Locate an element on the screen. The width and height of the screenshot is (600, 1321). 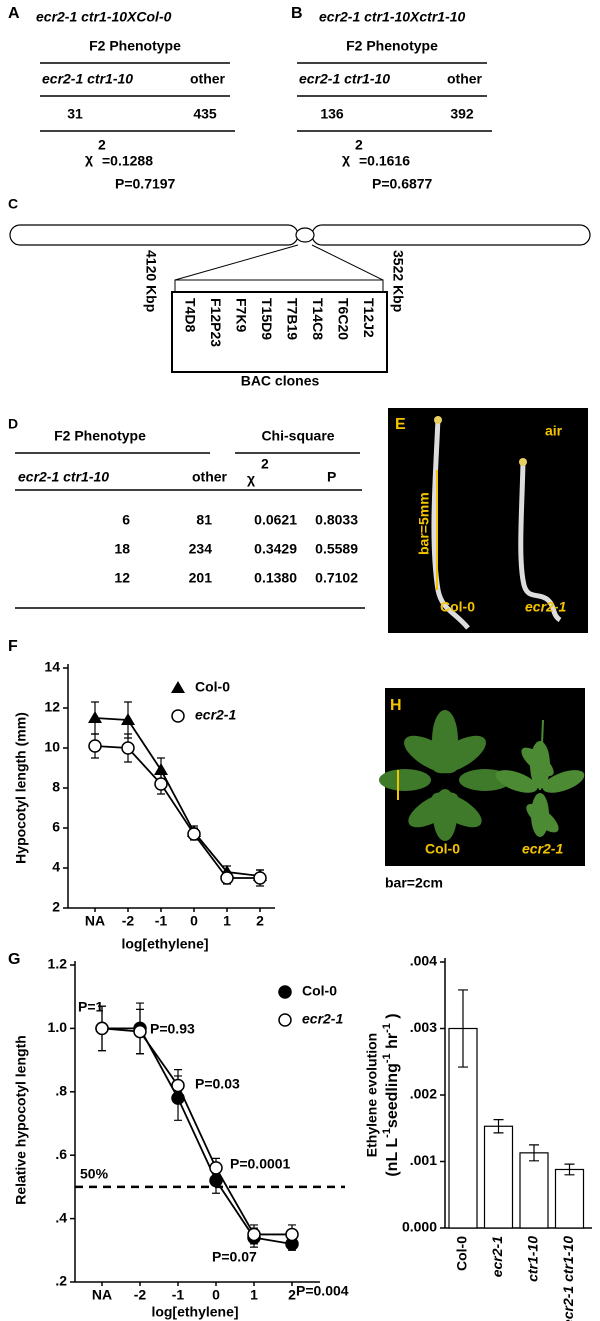
x-tick-label: Col-0 is located at coordinates (462, 1253).